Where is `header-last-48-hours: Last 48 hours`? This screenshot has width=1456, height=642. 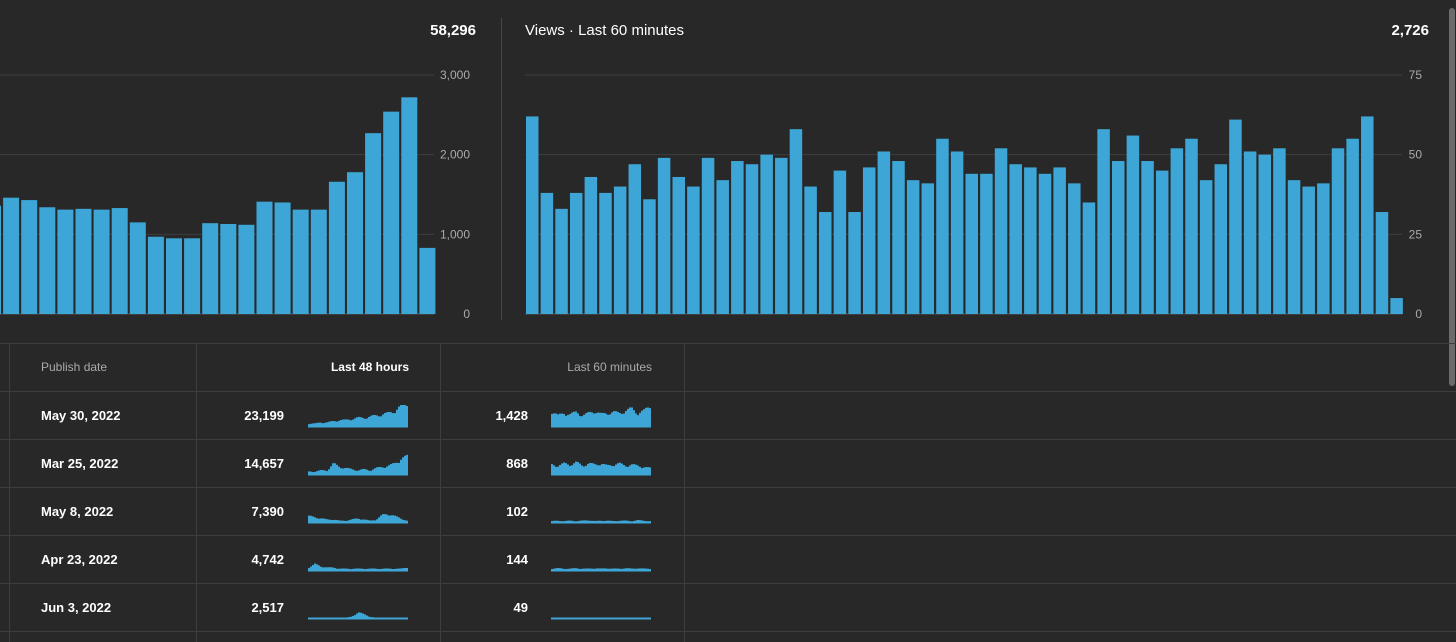 header-last-48-hours: Last 48 hours is located at coordinates (369, 367).